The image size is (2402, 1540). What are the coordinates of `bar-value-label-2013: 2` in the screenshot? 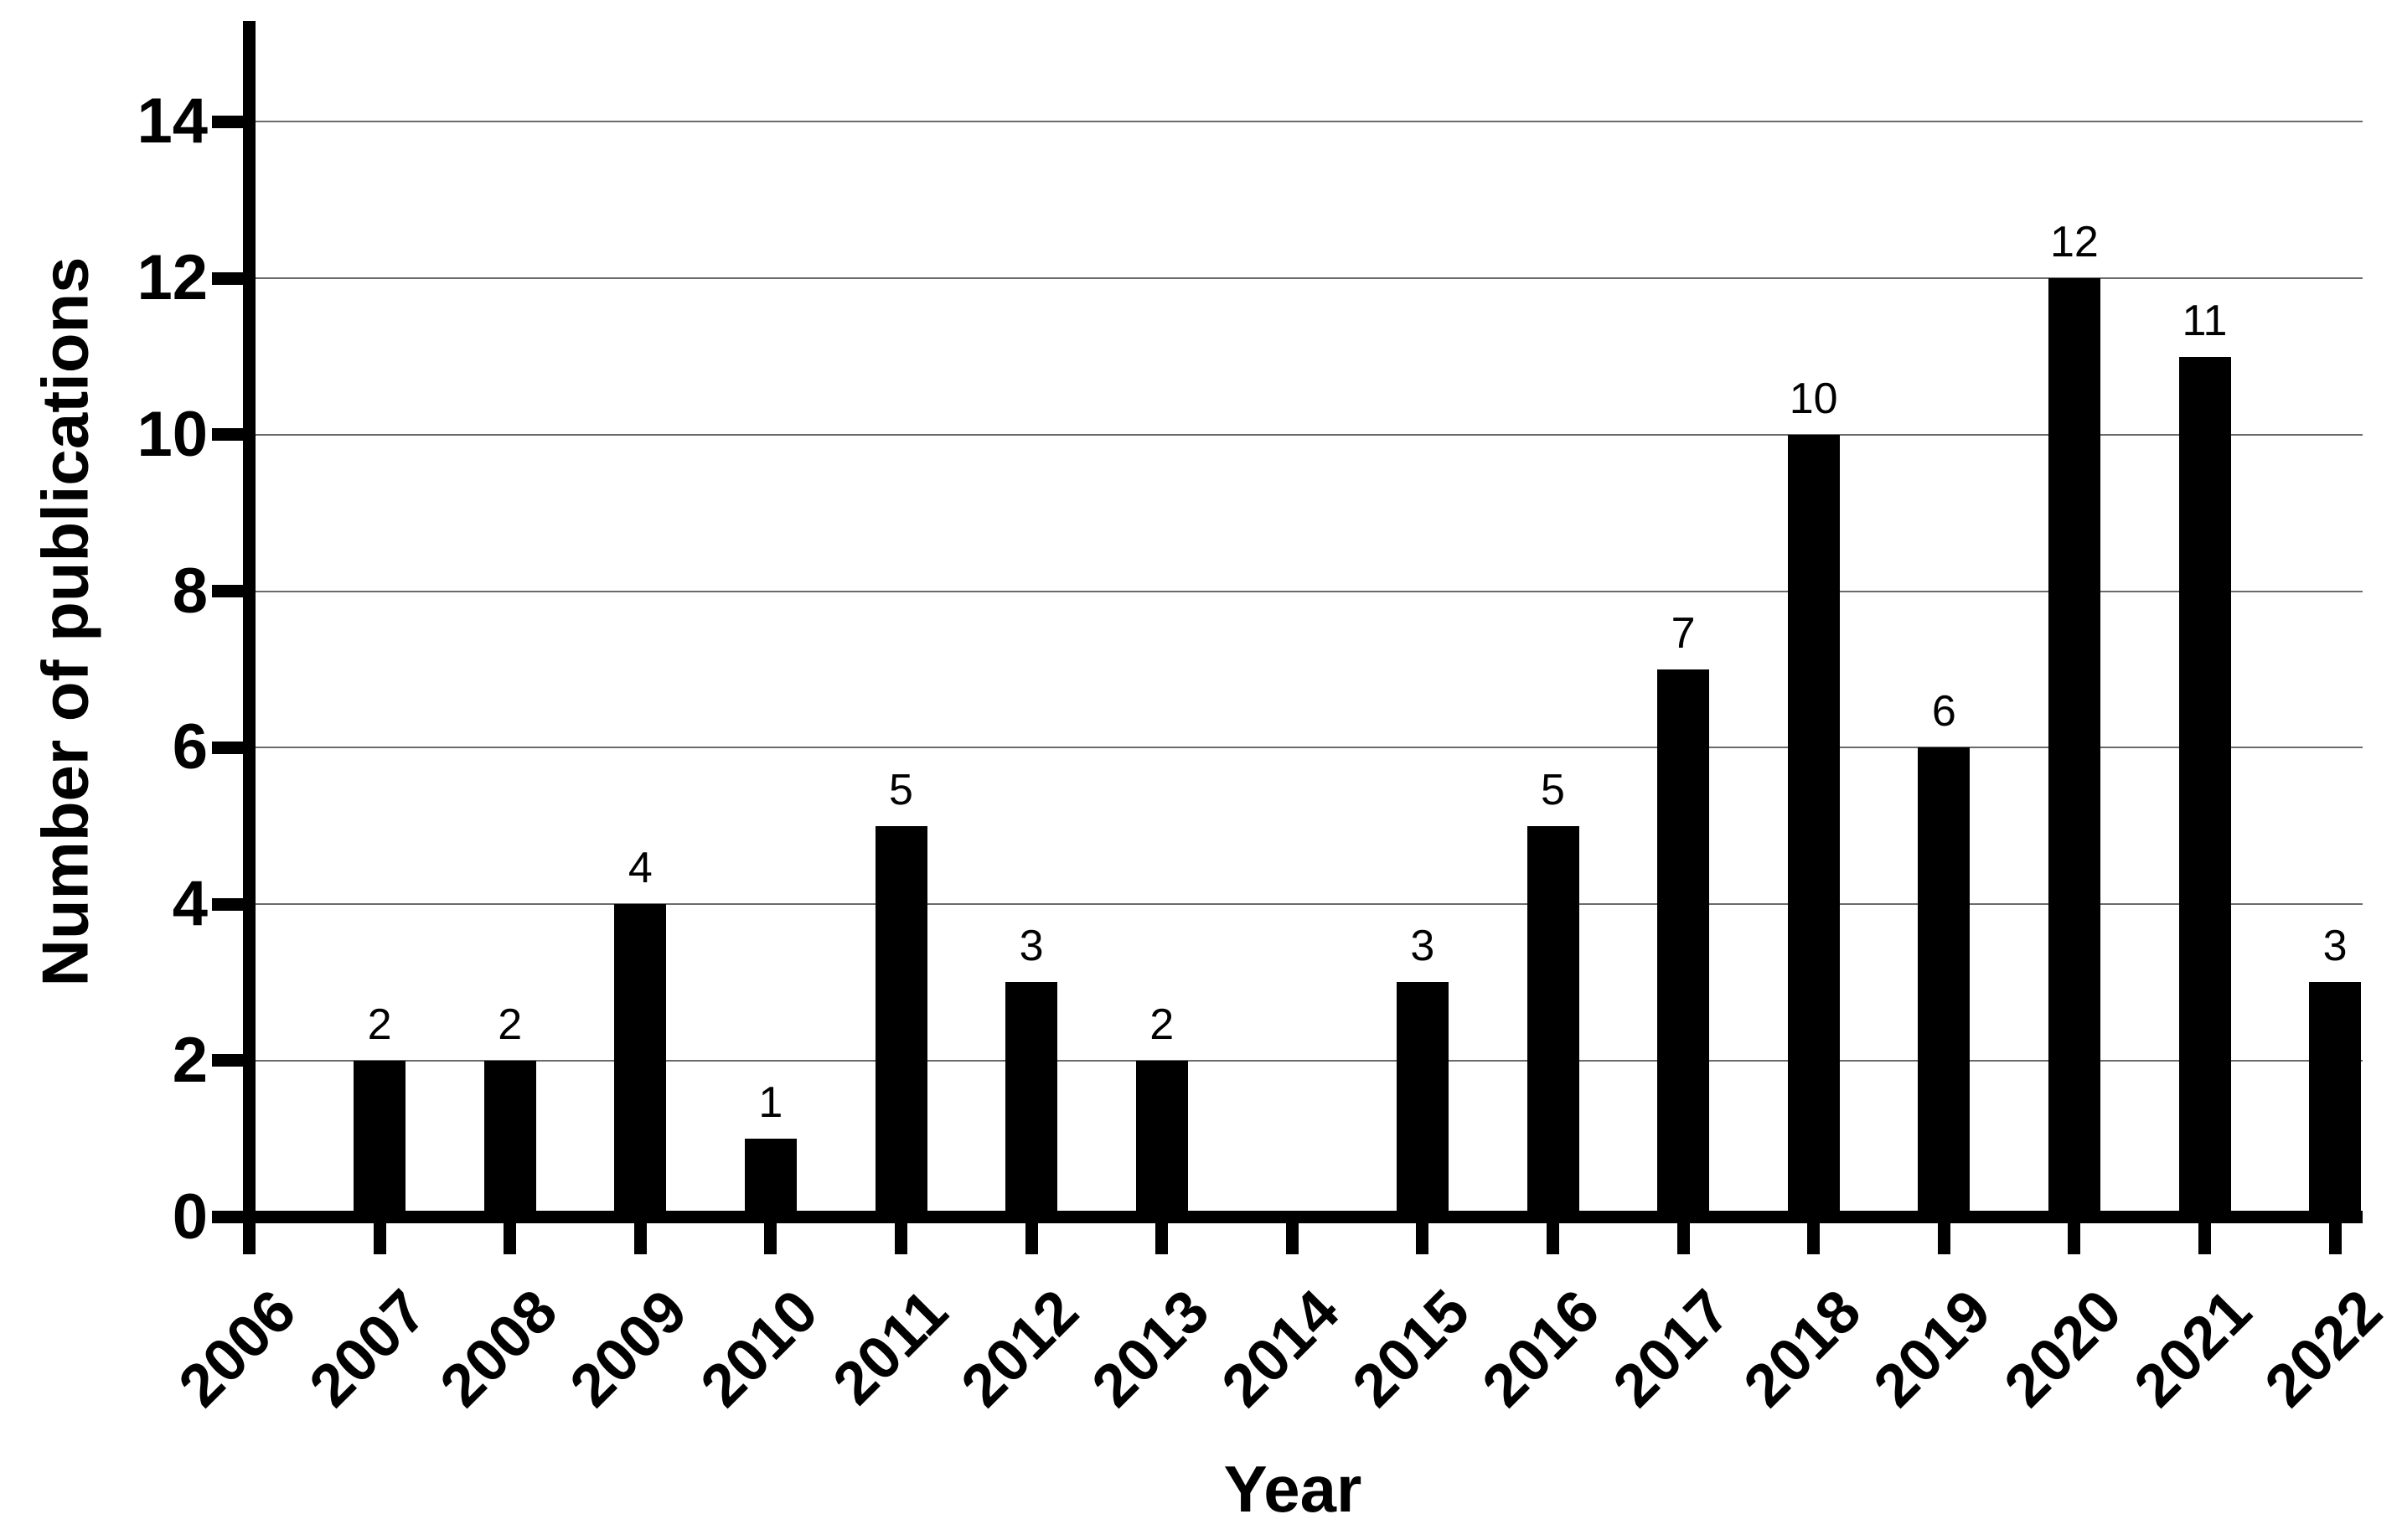 It's located at (1162, 1024).